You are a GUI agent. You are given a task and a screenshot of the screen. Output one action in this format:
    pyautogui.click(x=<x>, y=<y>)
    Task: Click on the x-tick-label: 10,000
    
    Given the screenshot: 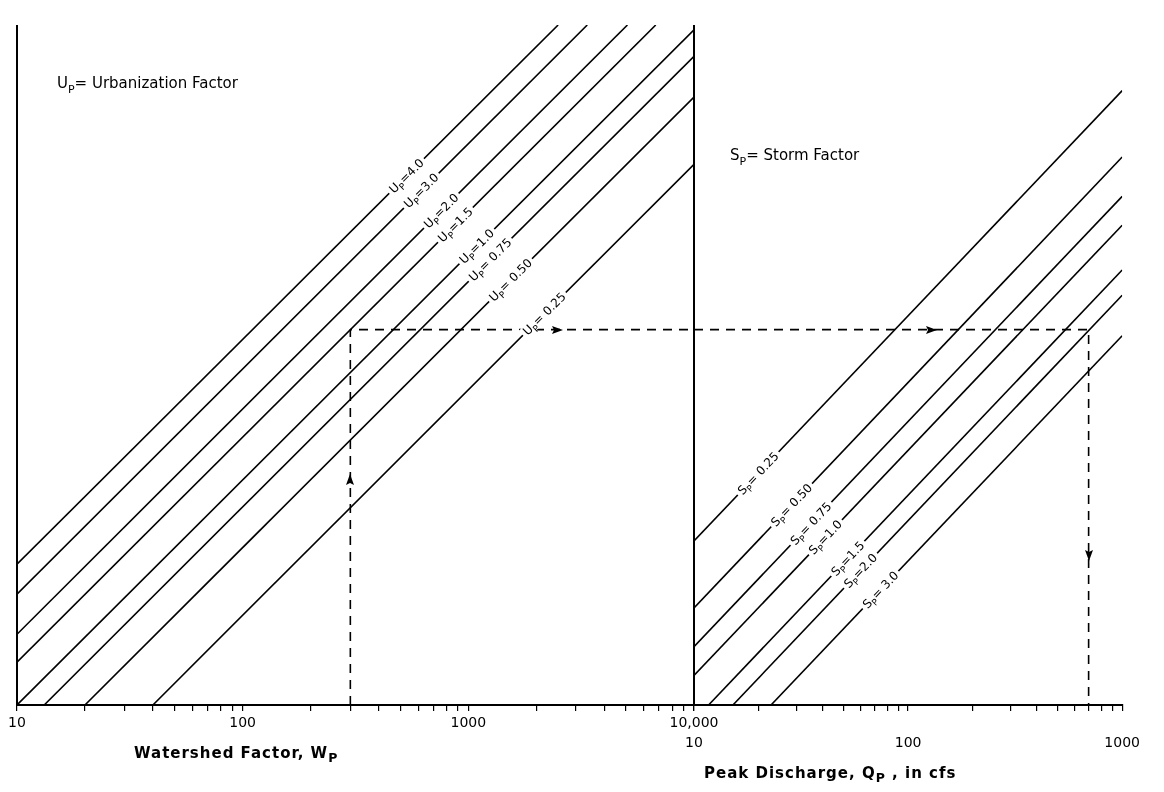 What is the action you would take?
    pyautogui.click(x=694, y=722)
    